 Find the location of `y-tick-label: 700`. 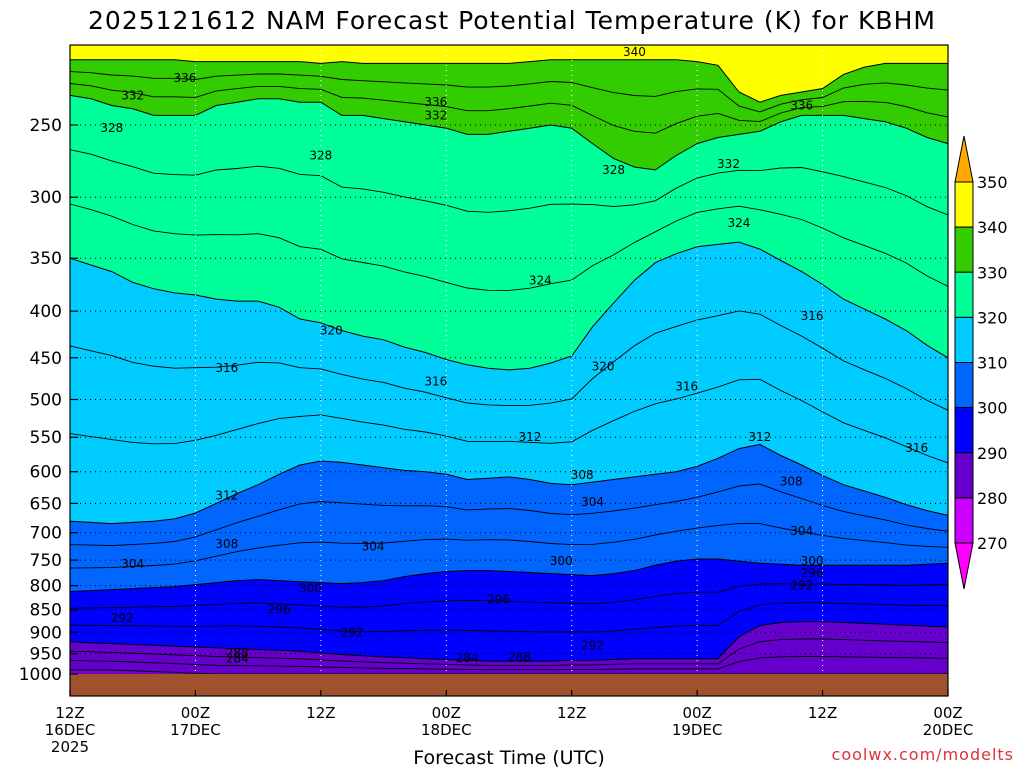

y-tick-label: 700 is located at coordinates (46, 534).